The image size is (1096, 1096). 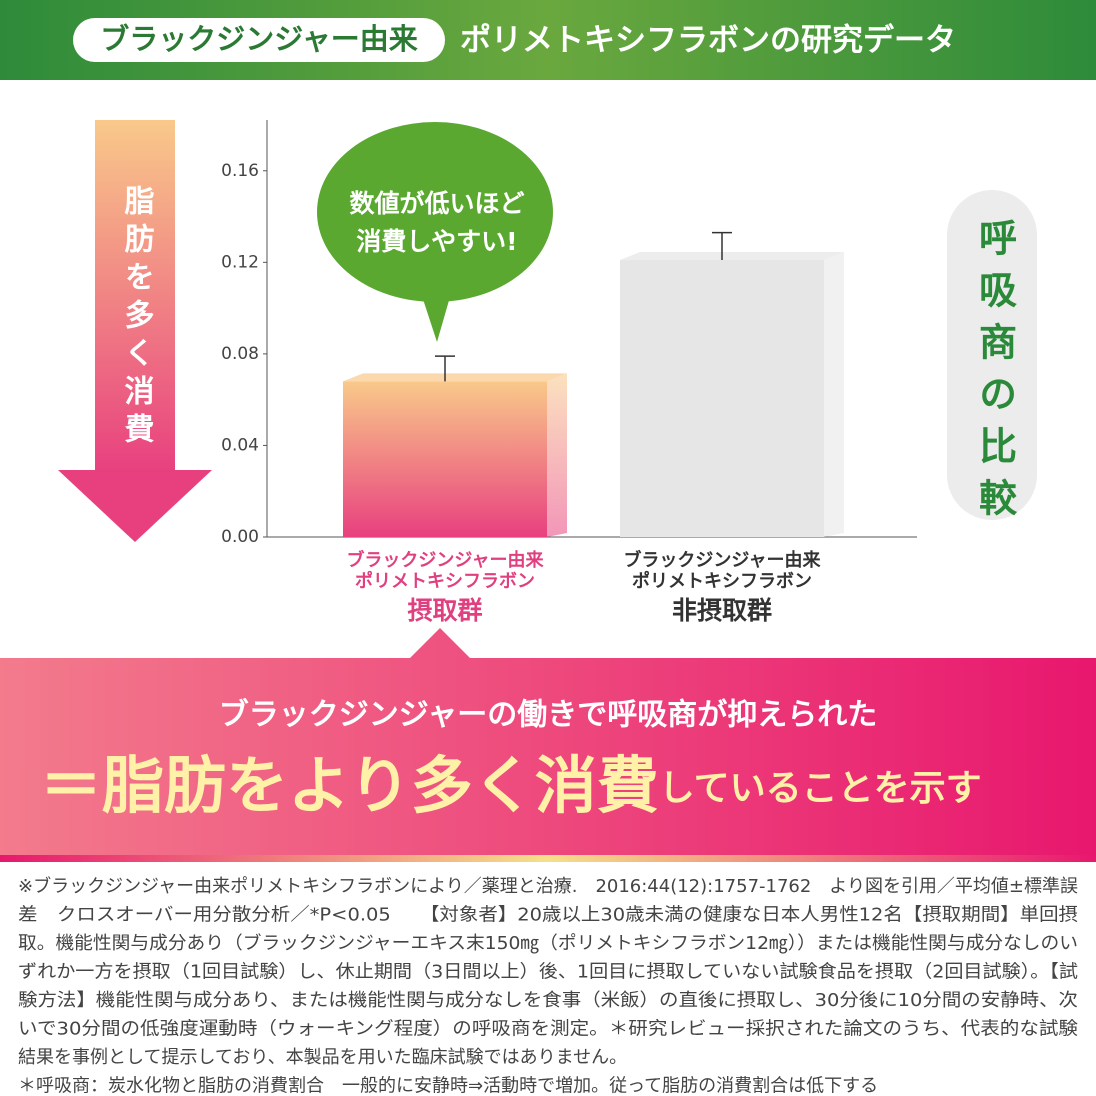 I want to click on header-badge, so click(x=259, y=40).